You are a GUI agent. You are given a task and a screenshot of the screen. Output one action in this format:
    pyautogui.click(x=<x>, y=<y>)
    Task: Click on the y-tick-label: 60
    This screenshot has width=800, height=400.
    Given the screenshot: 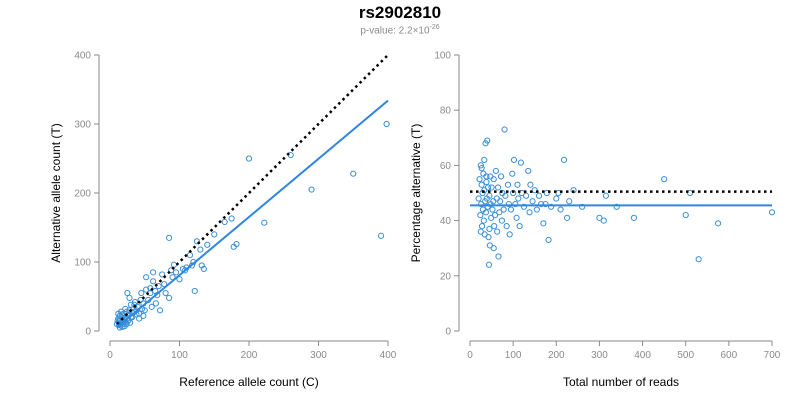 What is the action you would take?
    pyautogui.click(x=446, y=166)
    